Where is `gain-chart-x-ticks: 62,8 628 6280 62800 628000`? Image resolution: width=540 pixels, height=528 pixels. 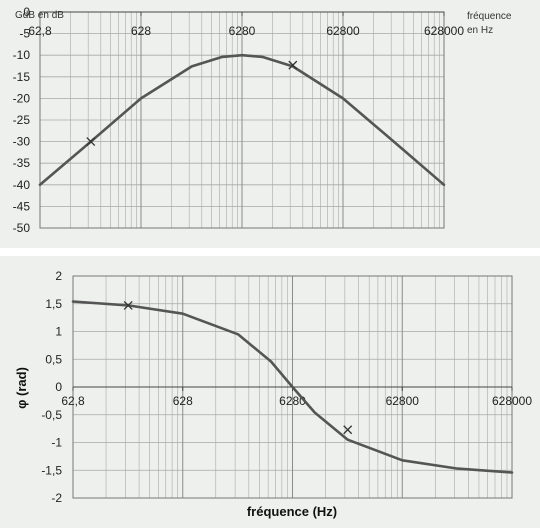 gain-chart-x-ticks: 62,8 628 6280 62800 628000 is located at coordinates (246, 24).